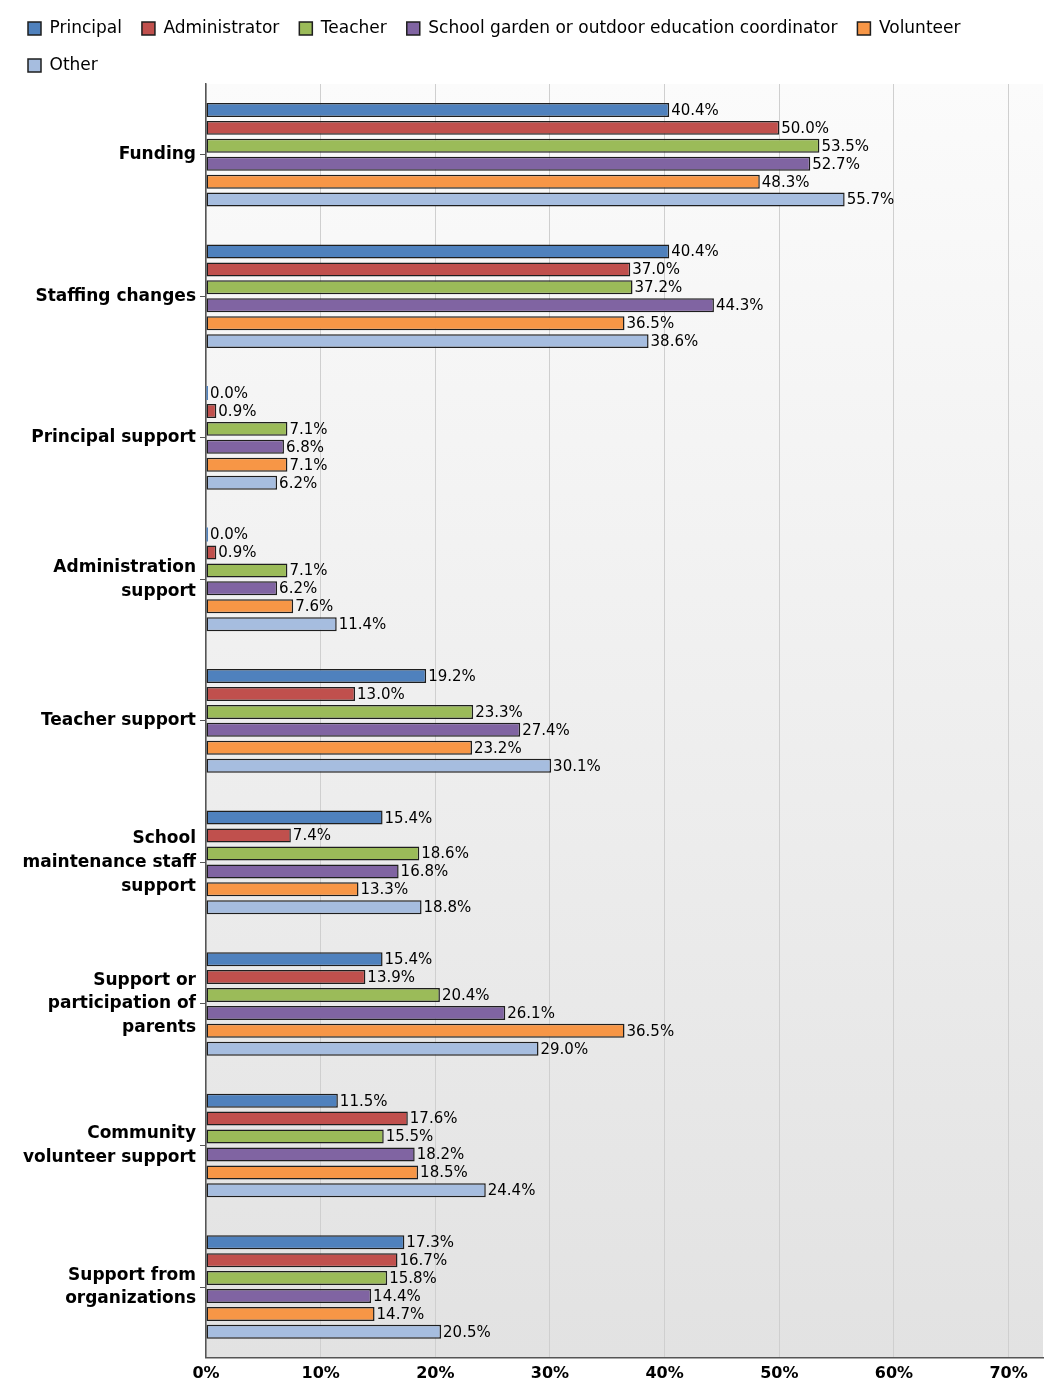 This screenshot has height=1393, width=1053. What do you see at coordinates (836, 163) in the screenshot?
I see `data-label: 52.7%` at bounding box center [836, 163].